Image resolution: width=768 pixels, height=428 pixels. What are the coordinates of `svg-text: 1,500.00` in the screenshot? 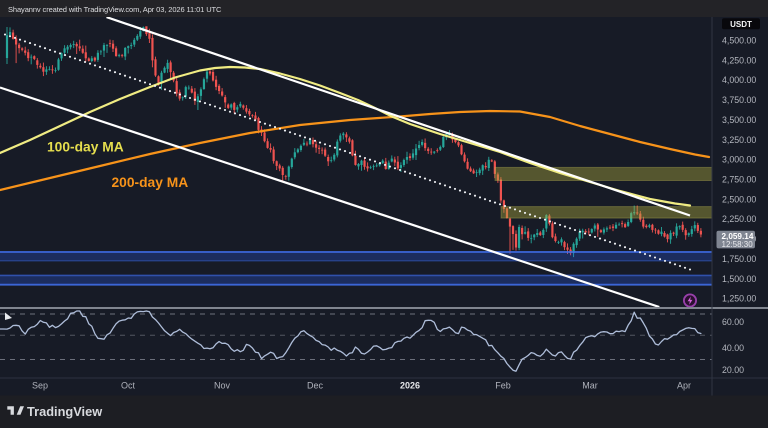 It's located at (739, 279).